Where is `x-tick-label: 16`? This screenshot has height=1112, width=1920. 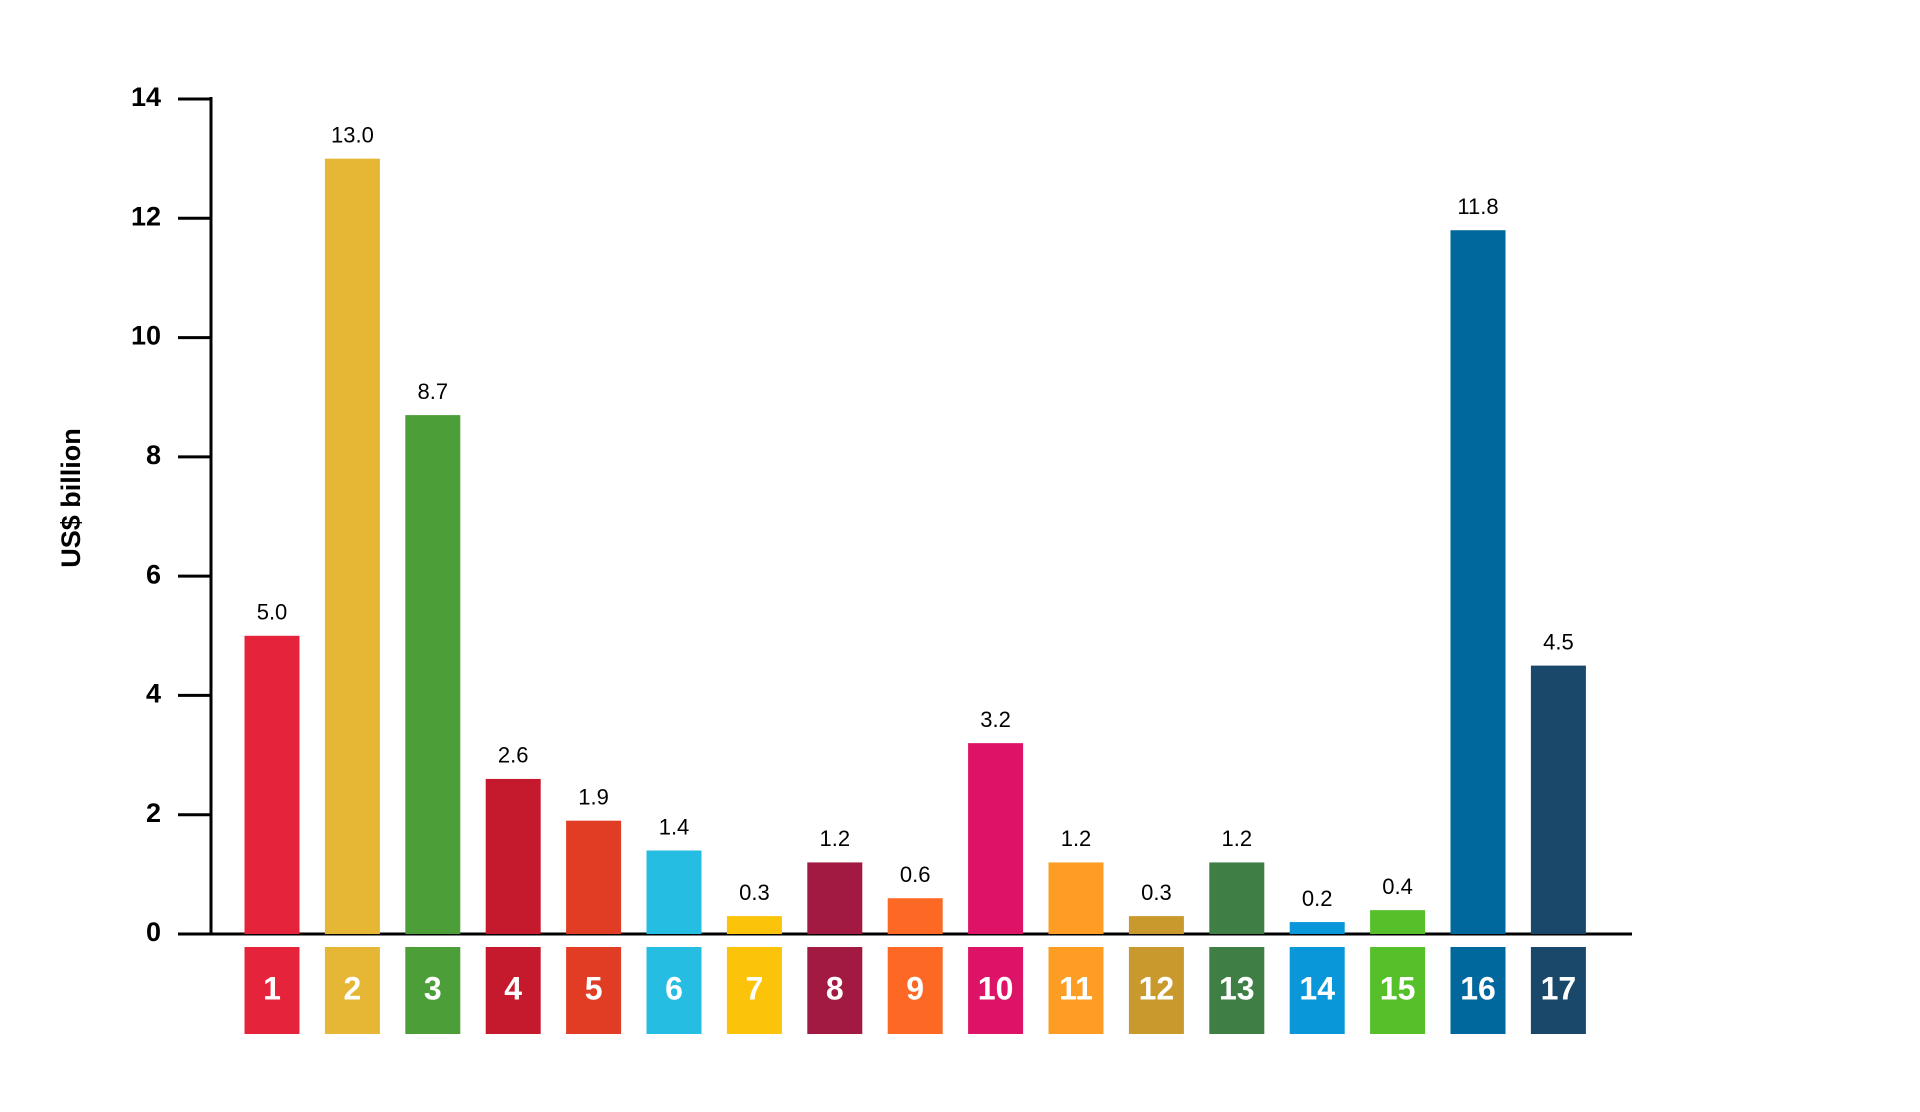 x-tick-label: 16 is located at coordinates (1478, 988).